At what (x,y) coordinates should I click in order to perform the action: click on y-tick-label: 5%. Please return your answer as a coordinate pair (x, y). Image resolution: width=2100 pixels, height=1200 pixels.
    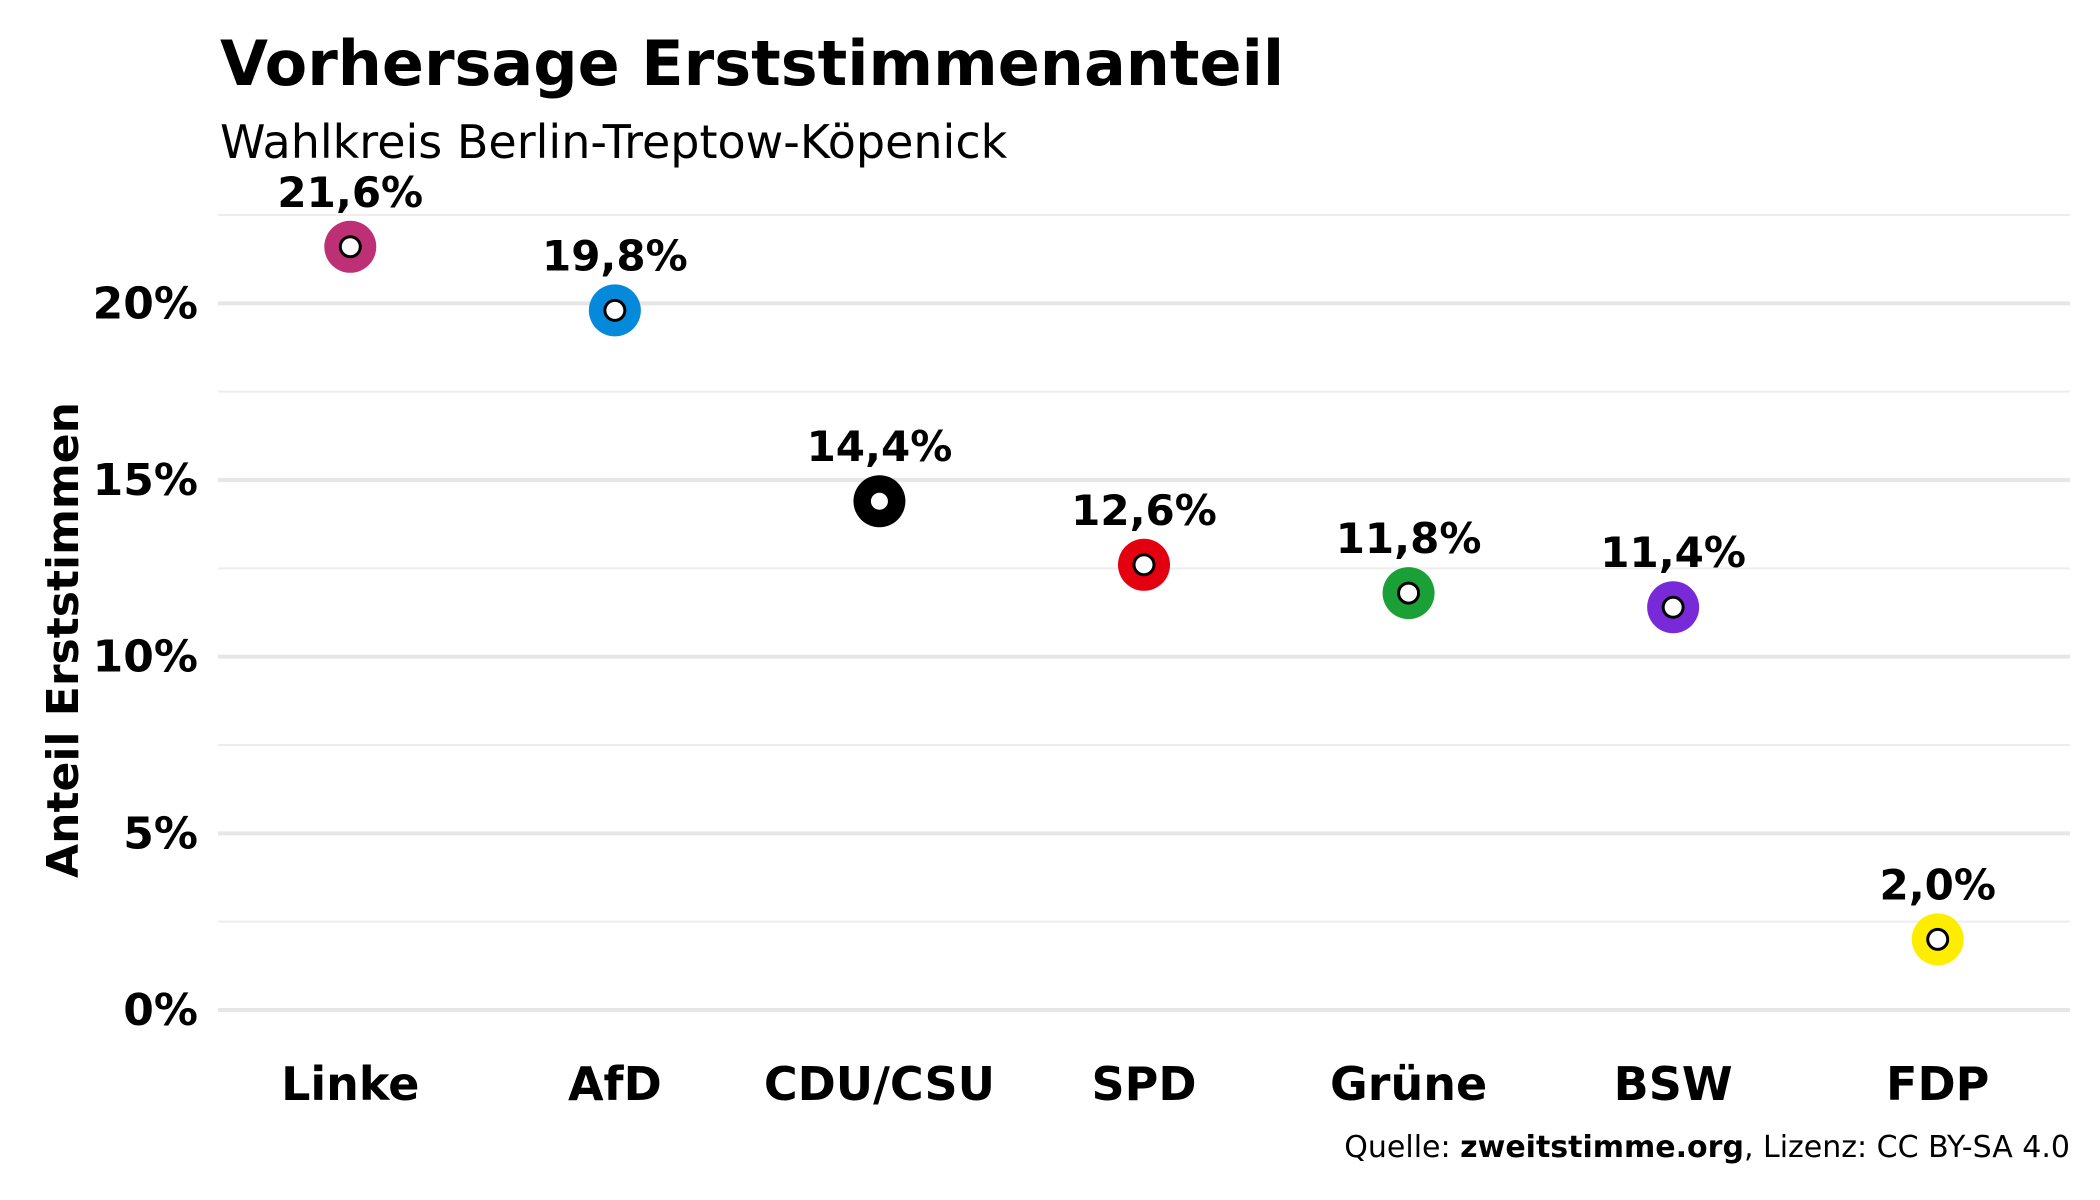
    Looking at the image, I should click on (160, 833).